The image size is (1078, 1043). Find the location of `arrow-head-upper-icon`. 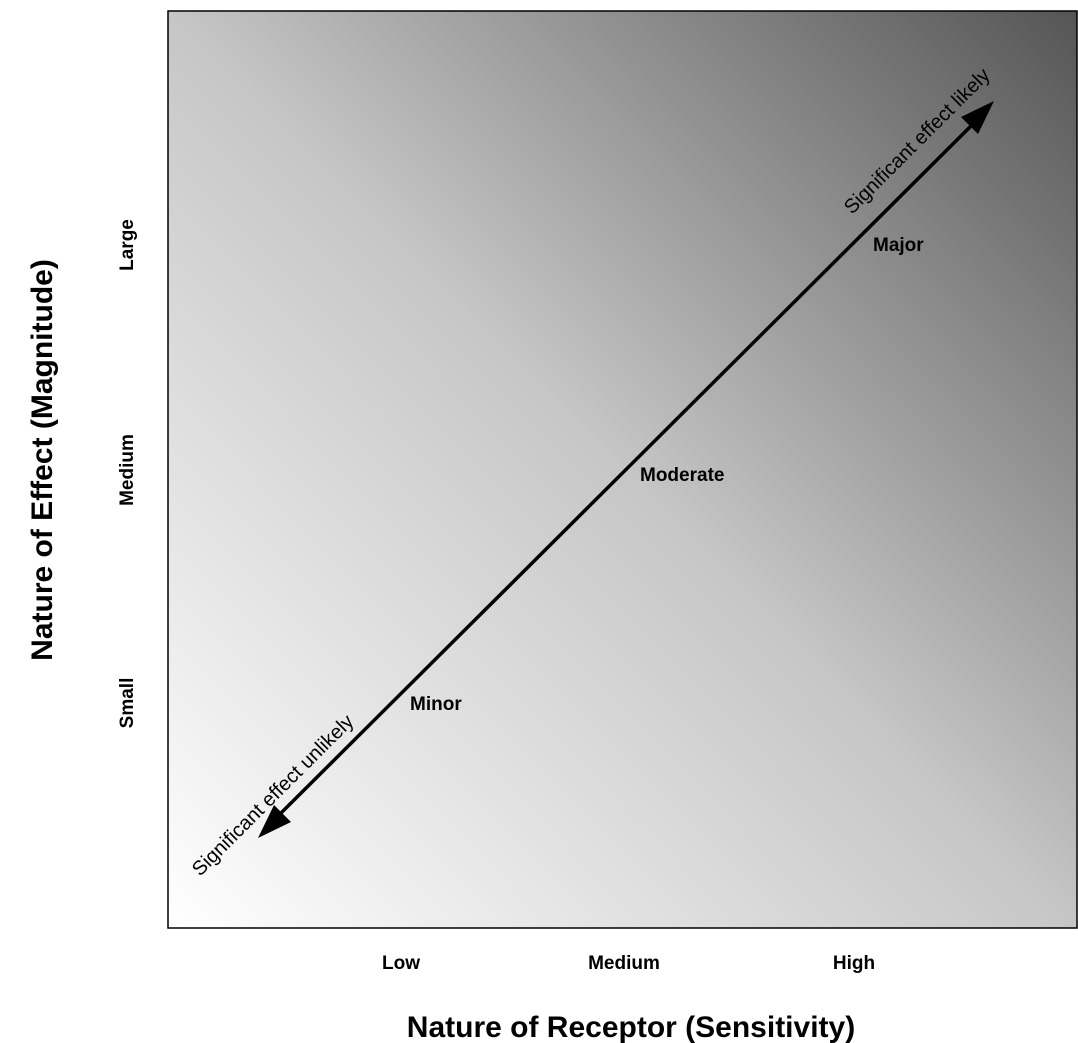

arrow-head-upper-icon is located at coordinates (977, 117).